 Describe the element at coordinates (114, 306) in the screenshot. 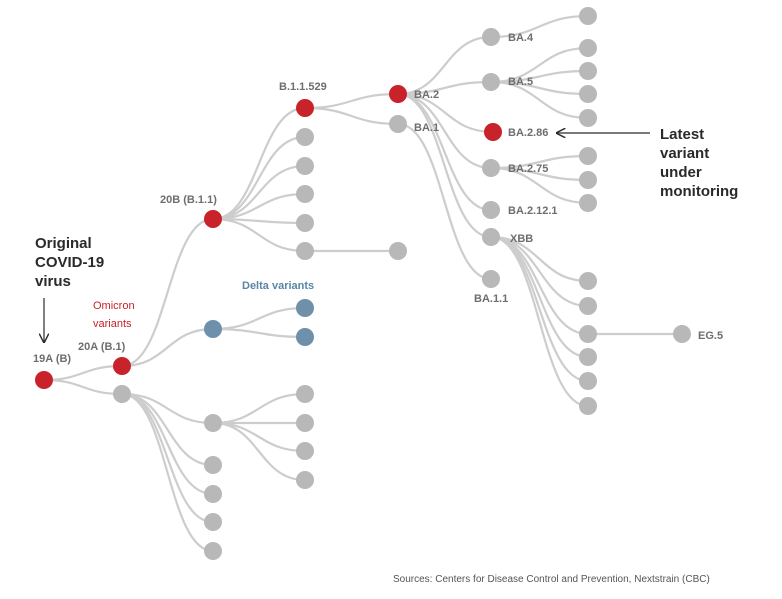

I see `omicron-label-line1: Omicron` at that location.